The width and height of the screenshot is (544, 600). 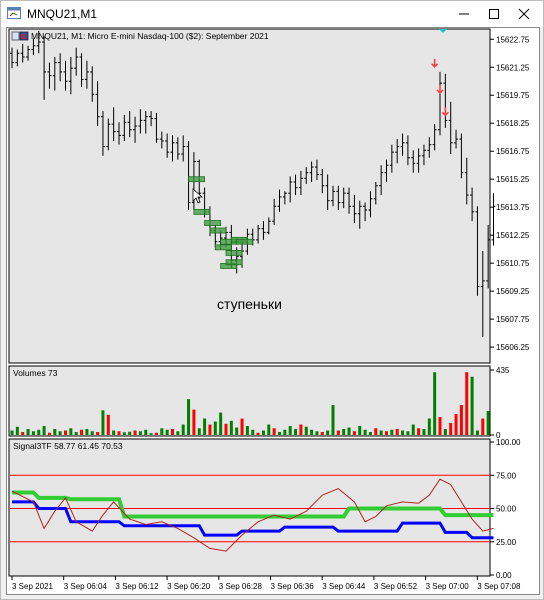 What do you see at coordinates (464, 14) in the screenshot?
I see `minimize-icon` at bounding box center [464, 14].